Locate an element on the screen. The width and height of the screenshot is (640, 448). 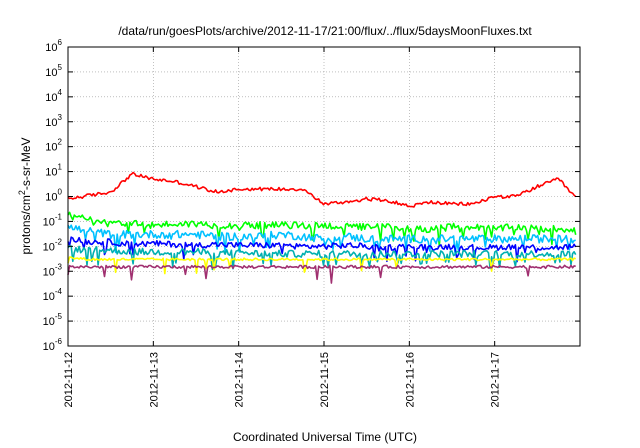
y-tick-label: 10⁻⁵ is located at coordinates (53, 320).